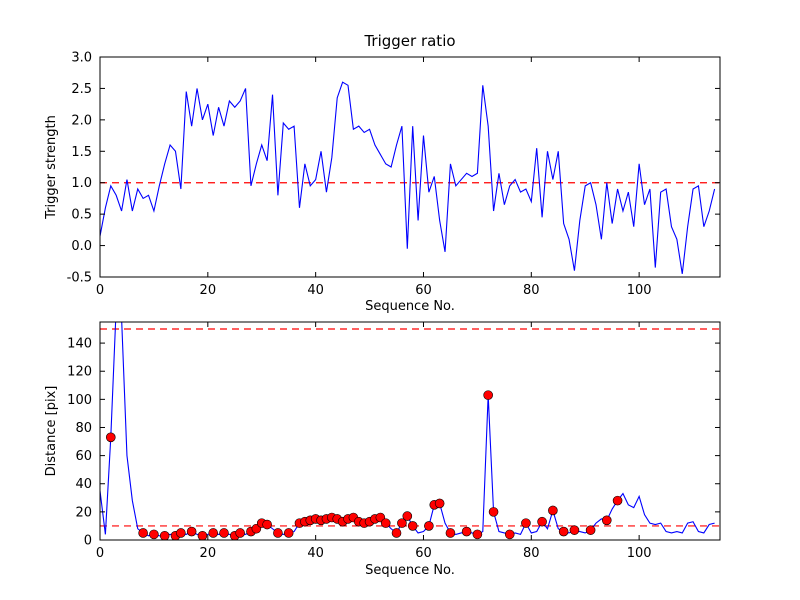 The height and width of the screenshot is (600, 800). What do you see at coordinates (81, 152) in the screenshot?
I see `y-tick-label: 1.5` at bounding box center [81, 152].